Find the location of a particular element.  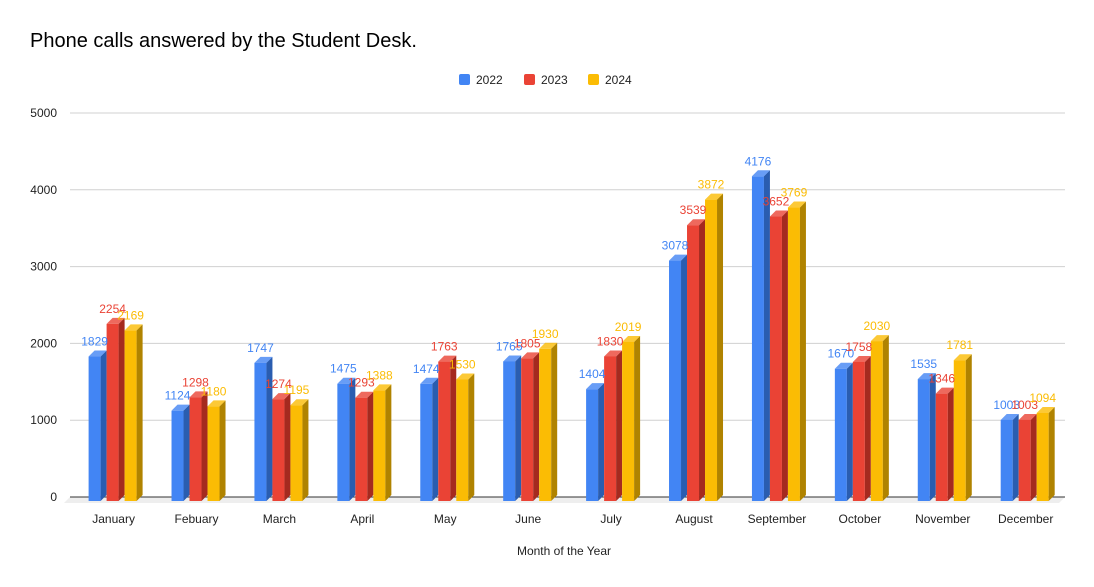

bar-2023-march is located at coordinates (281, 447).